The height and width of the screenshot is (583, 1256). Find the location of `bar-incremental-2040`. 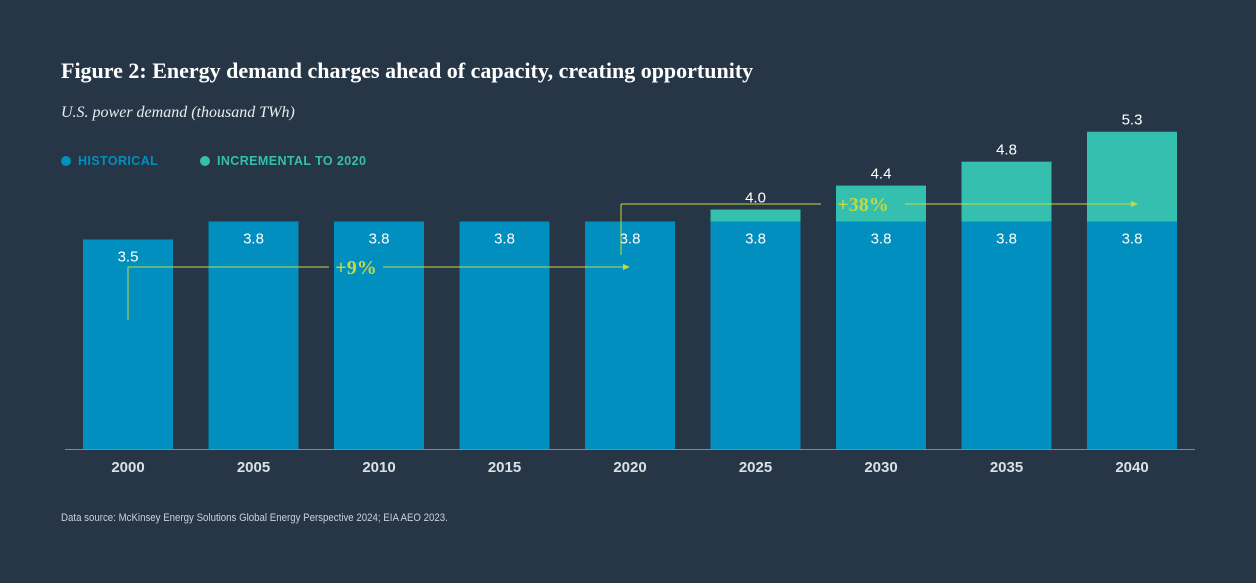

bar-incremental-2040 is located at coordinates (1132, 176).